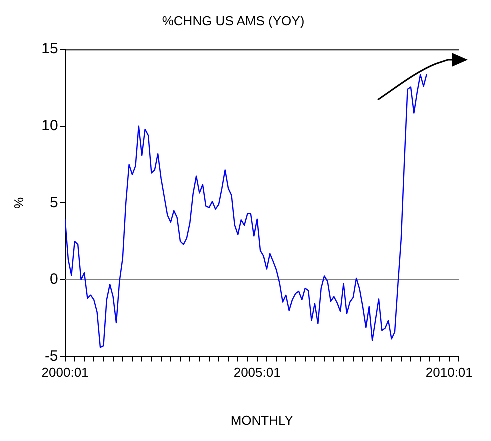 The height and width of the screenshot is (441, 491). Describe the element at coordinates (257, 372) in the screenshot. I see `x-tick-label: 2005:01` at that location.